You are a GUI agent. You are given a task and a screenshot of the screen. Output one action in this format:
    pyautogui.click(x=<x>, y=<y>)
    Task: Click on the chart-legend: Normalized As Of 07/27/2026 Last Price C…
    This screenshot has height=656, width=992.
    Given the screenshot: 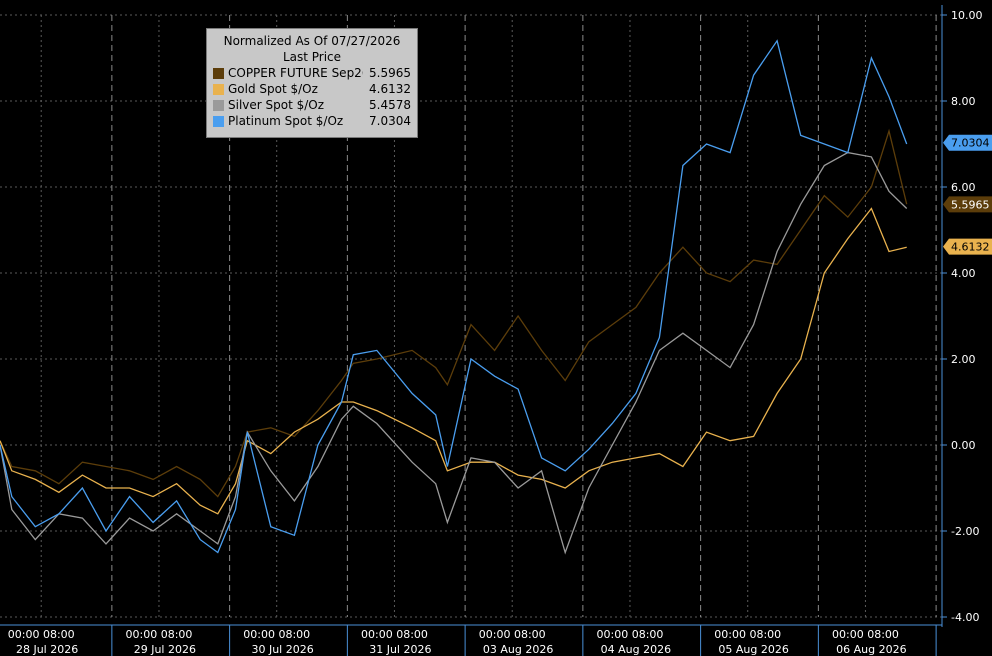 What is the action you would take?
    pyautogui.click(x=312, y=83)
    